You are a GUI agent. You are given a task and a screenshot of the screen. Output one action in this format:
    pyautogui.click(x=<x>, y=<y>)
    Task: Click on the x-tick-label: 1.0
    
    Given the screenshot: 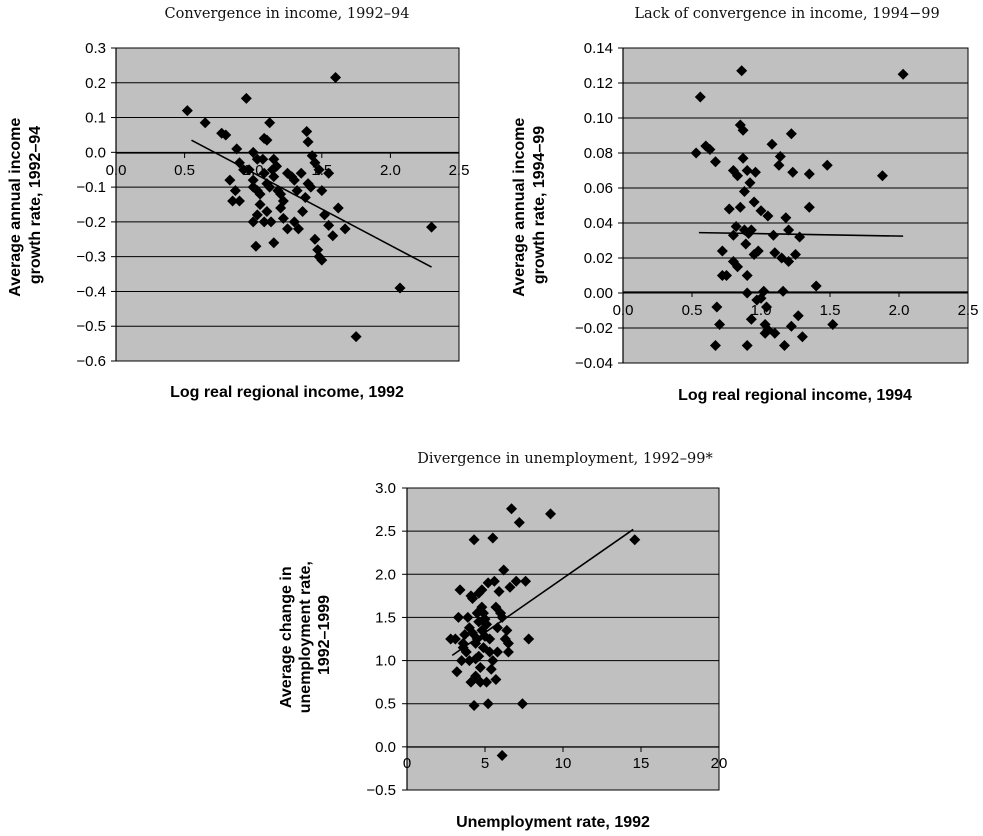 What is the action you would take?
    pyautogui.click(x=761, y=310)
    